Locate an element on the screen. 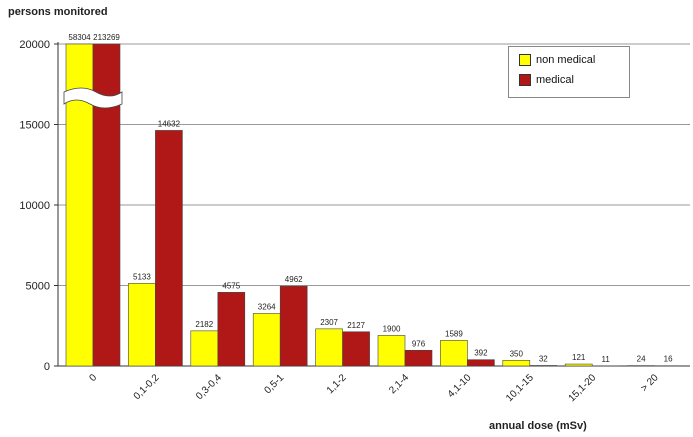 The image size is (693, 437). legend: non medical medical is located at coordinates (569, 72).